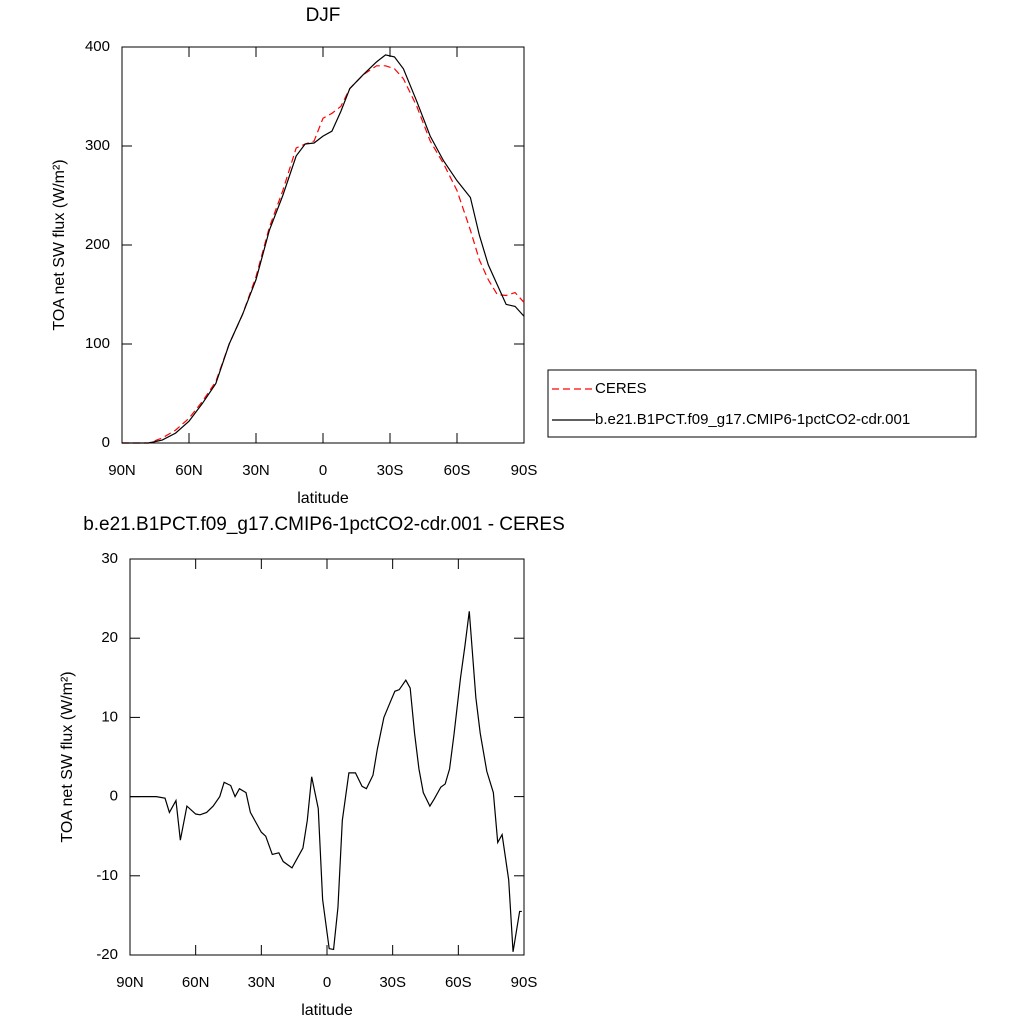  What do you see at coordinates (323, 15) in the screenshot?
I see `chart-title: DJF` at bounding box center [323, 15].